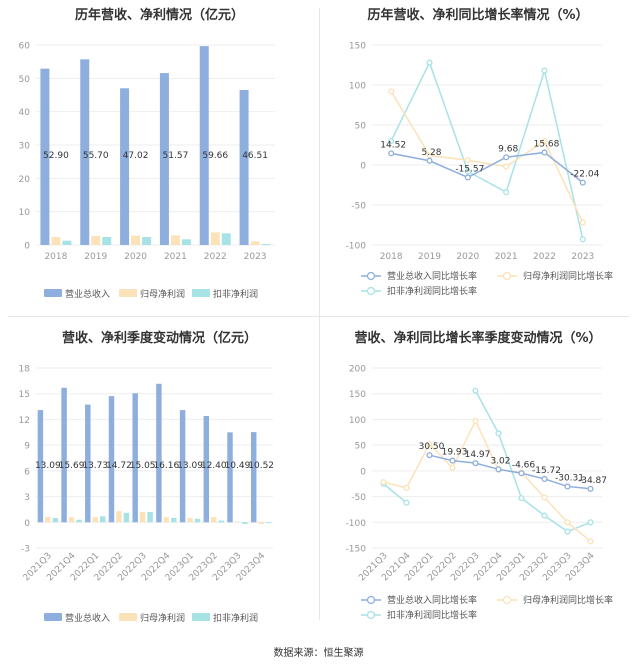 The width and height of the screenshot is (637, 668). I want to click on y-tick-label: 15, so click(24, 395).